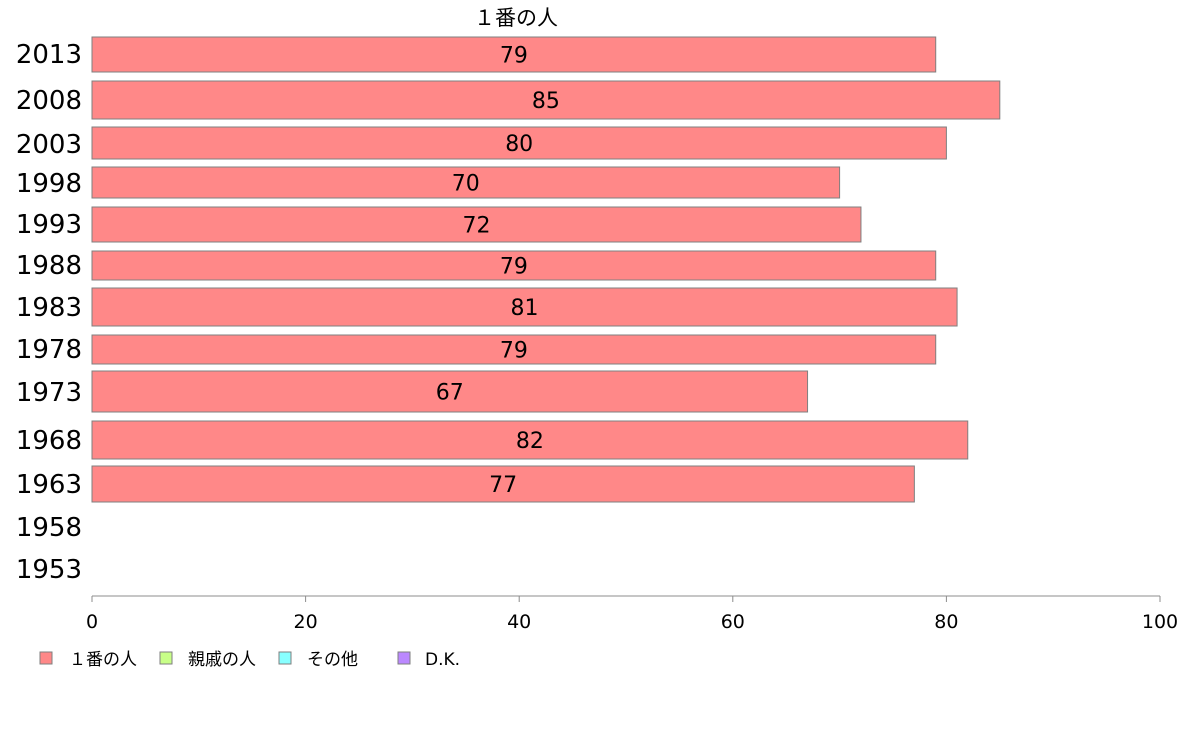  I want to click on bar-value-label: 77, so click(503, 485).